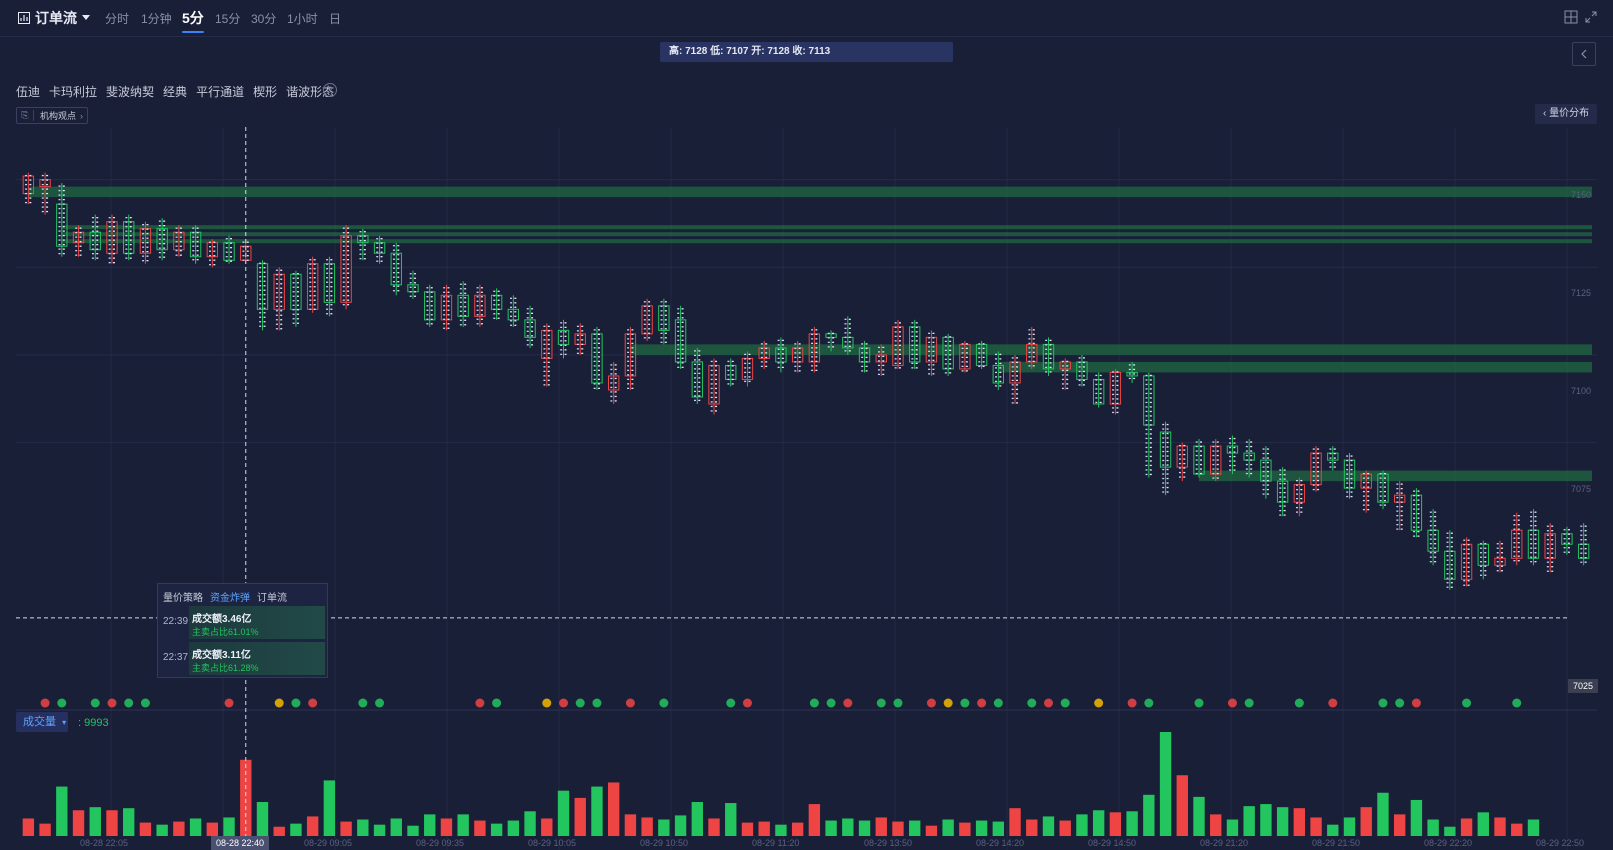 Image resolution: width=1613 pixels, height=850 pixels. I want to click on timeframe-tab-day: 日, so click(335, 19).